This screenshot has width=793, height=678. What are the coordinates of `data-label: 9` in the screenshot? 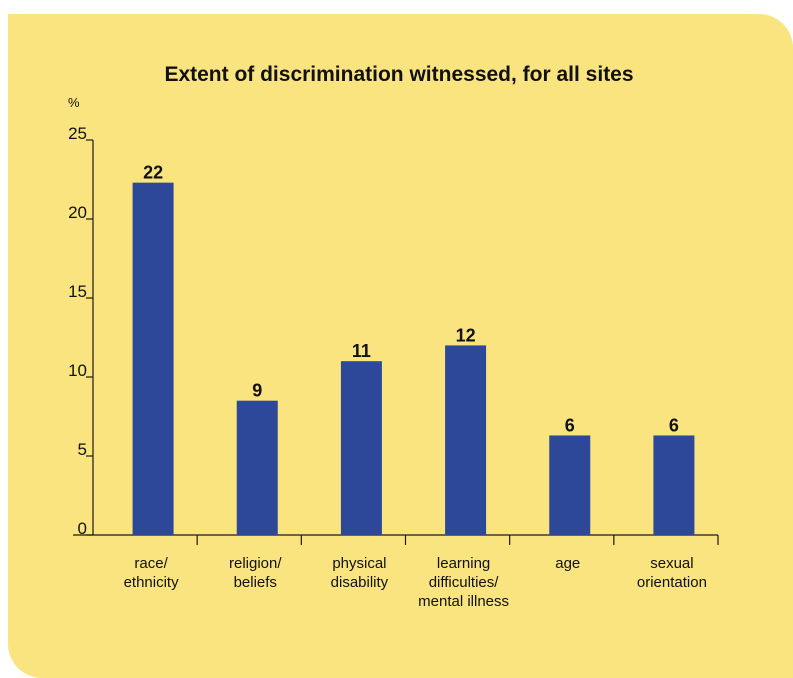 It's located at (257, 391).